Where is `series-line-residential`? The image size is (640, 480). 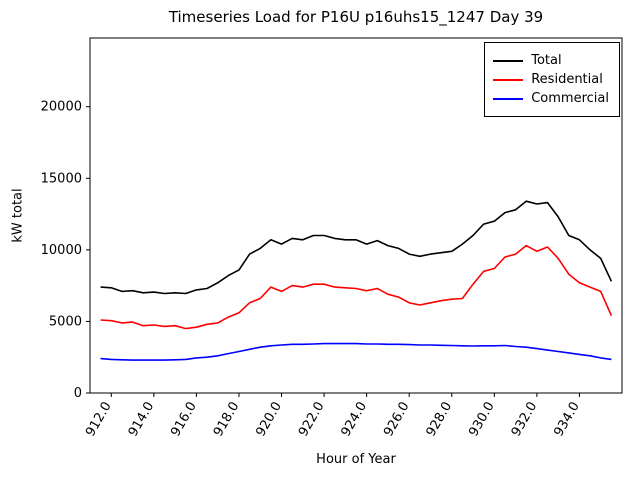
series-line-residential is located at coordinates (356, 287).